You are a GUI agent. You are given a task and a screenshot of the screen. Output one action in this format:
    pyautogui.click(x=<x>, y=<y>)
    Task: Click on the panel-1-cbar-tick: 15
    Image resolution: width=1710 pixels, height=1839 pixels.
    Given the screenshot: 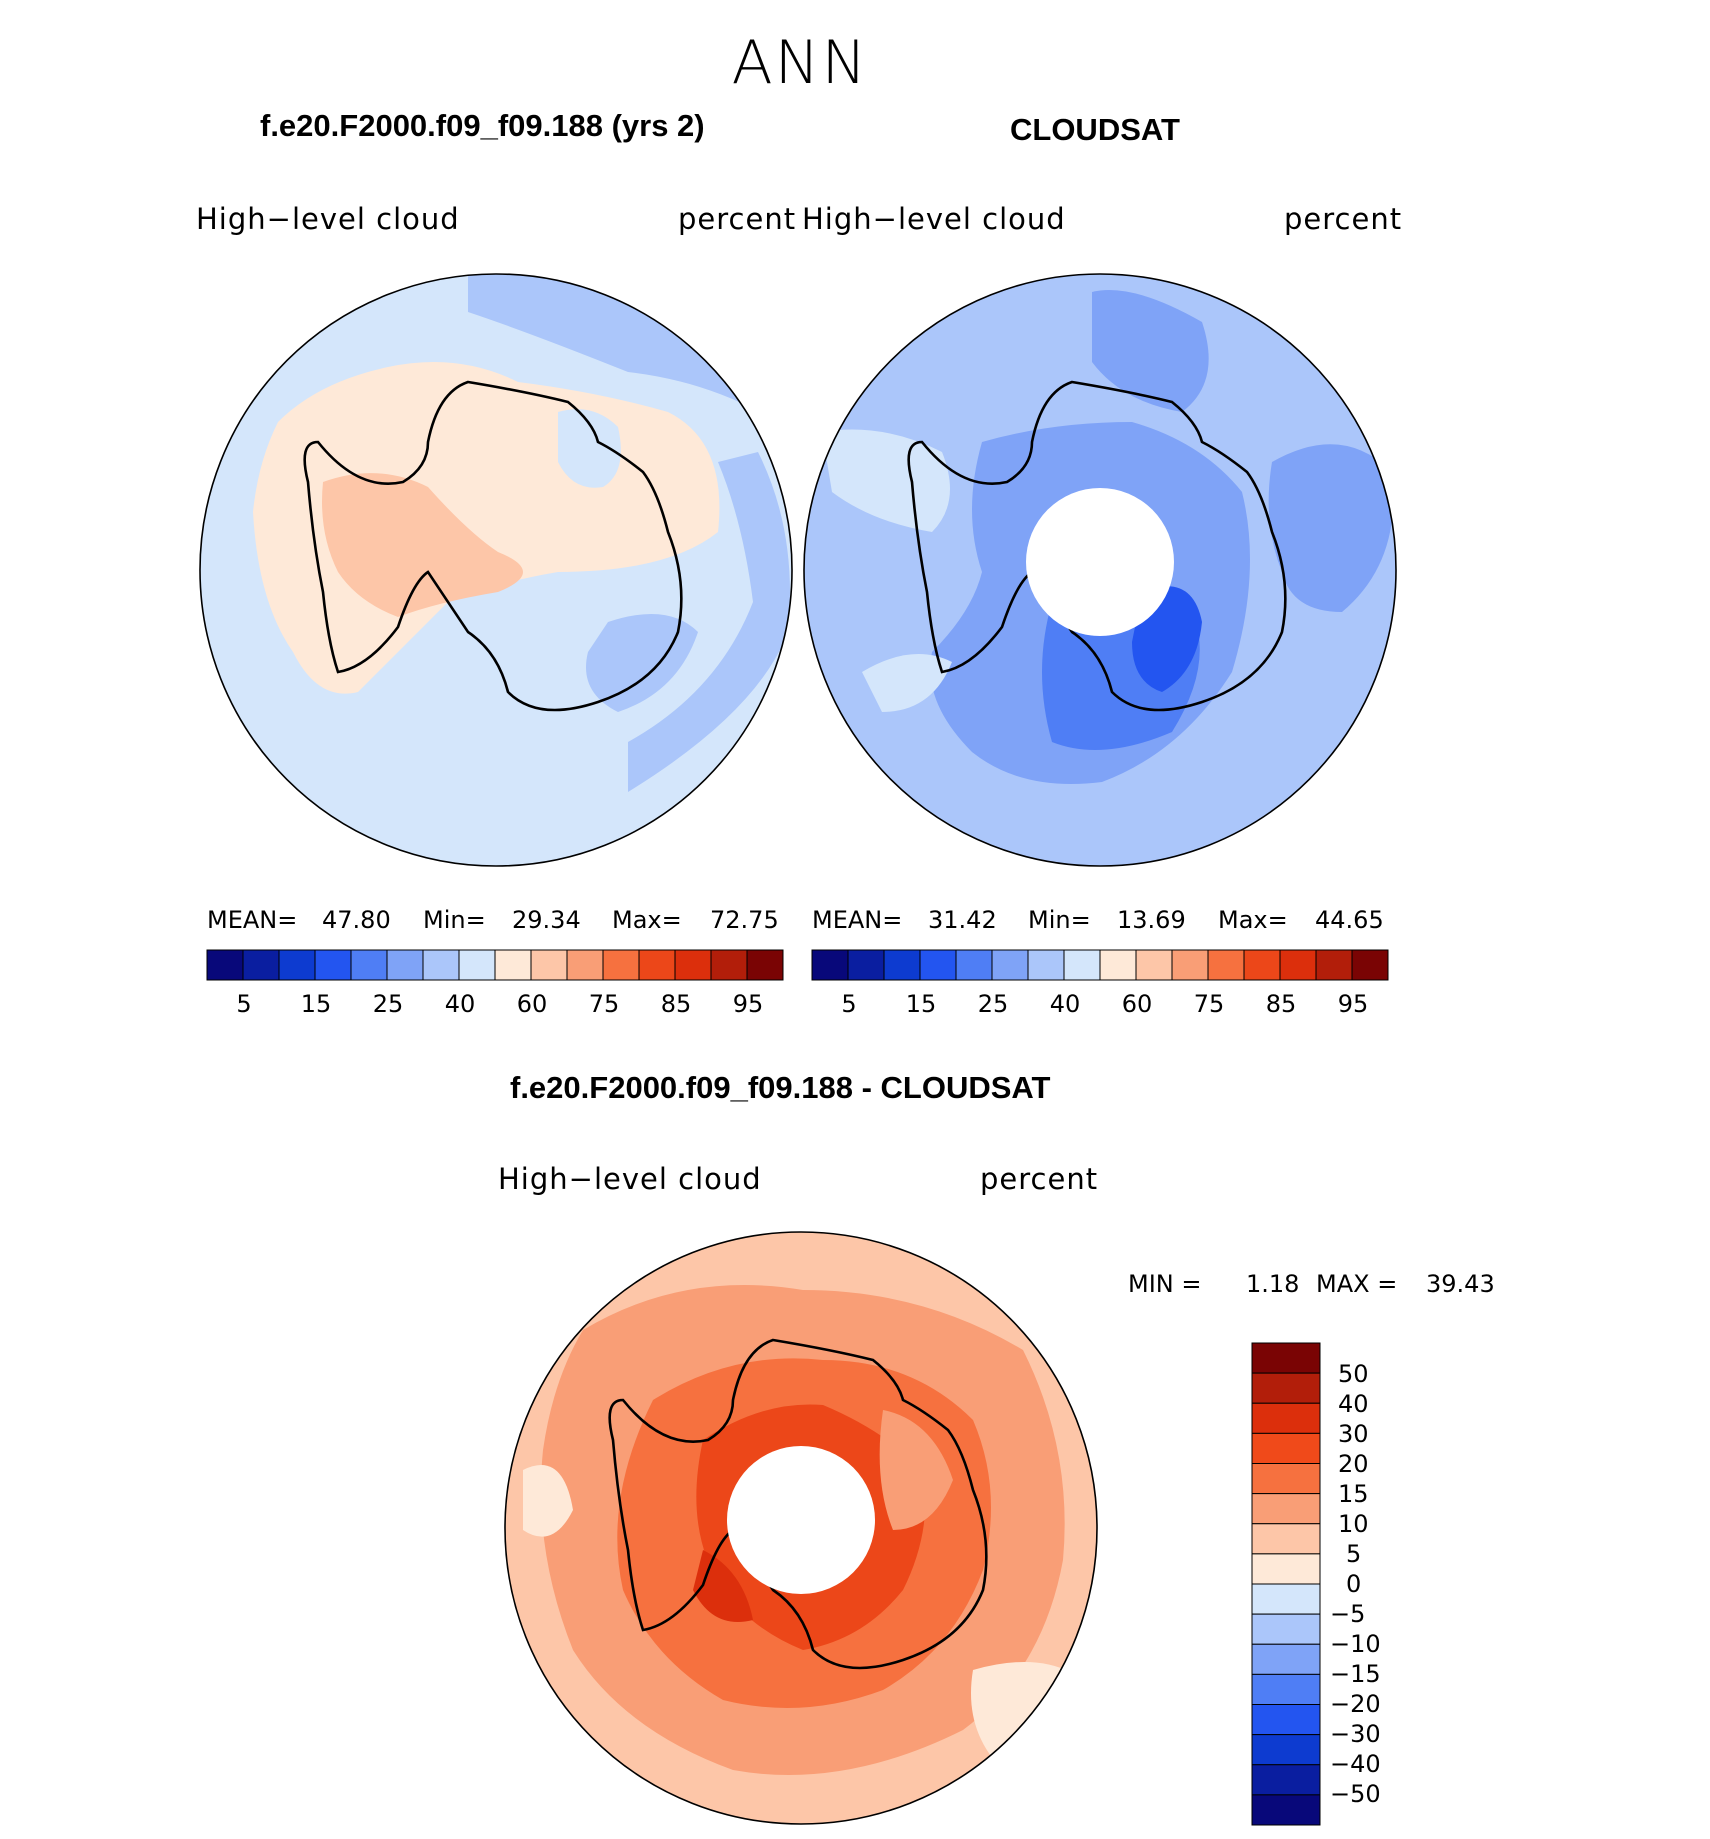 What is the action you would take?
    pyautogui.click(x=316, y=1004)
    